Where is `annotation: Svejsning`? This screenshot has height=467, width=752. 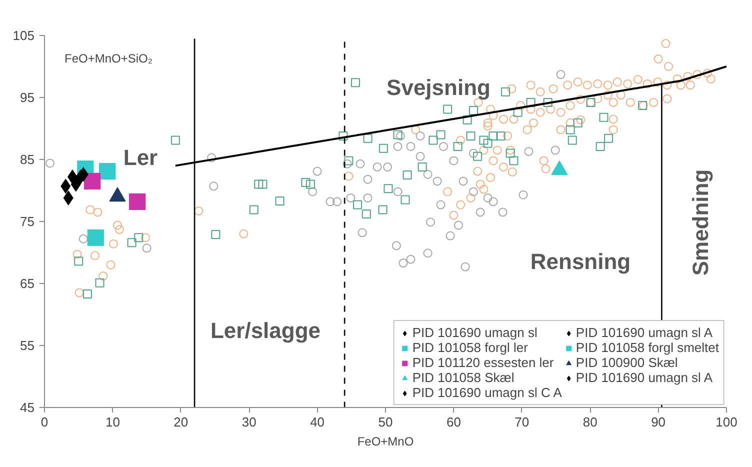 annotation: Svejsning is located at coordinates (438, 87).